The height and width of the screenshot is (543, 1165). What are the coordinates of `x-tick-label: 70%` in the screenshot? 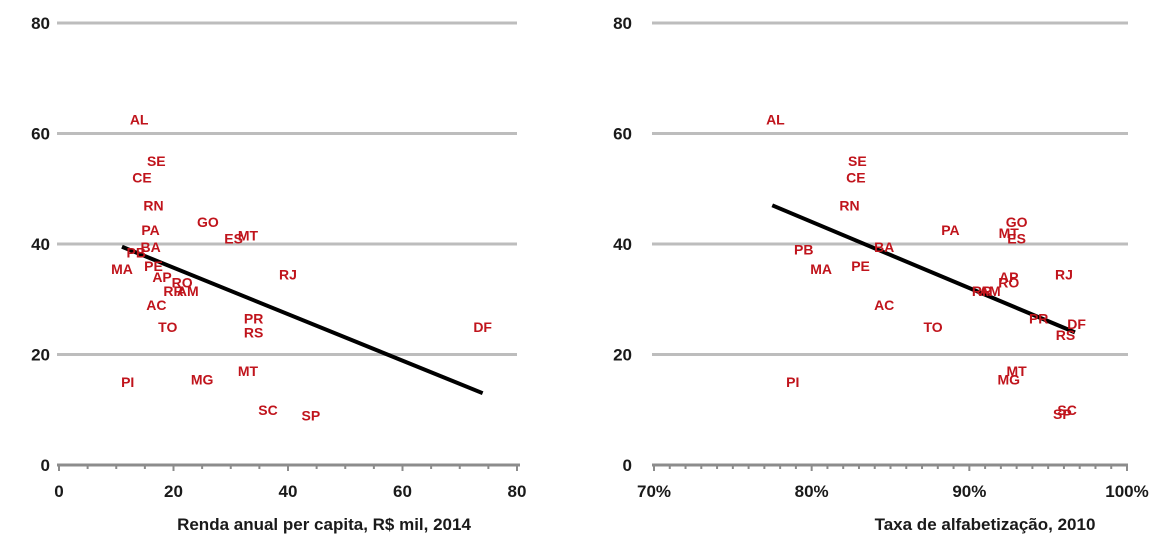 It's located at (654, 491).